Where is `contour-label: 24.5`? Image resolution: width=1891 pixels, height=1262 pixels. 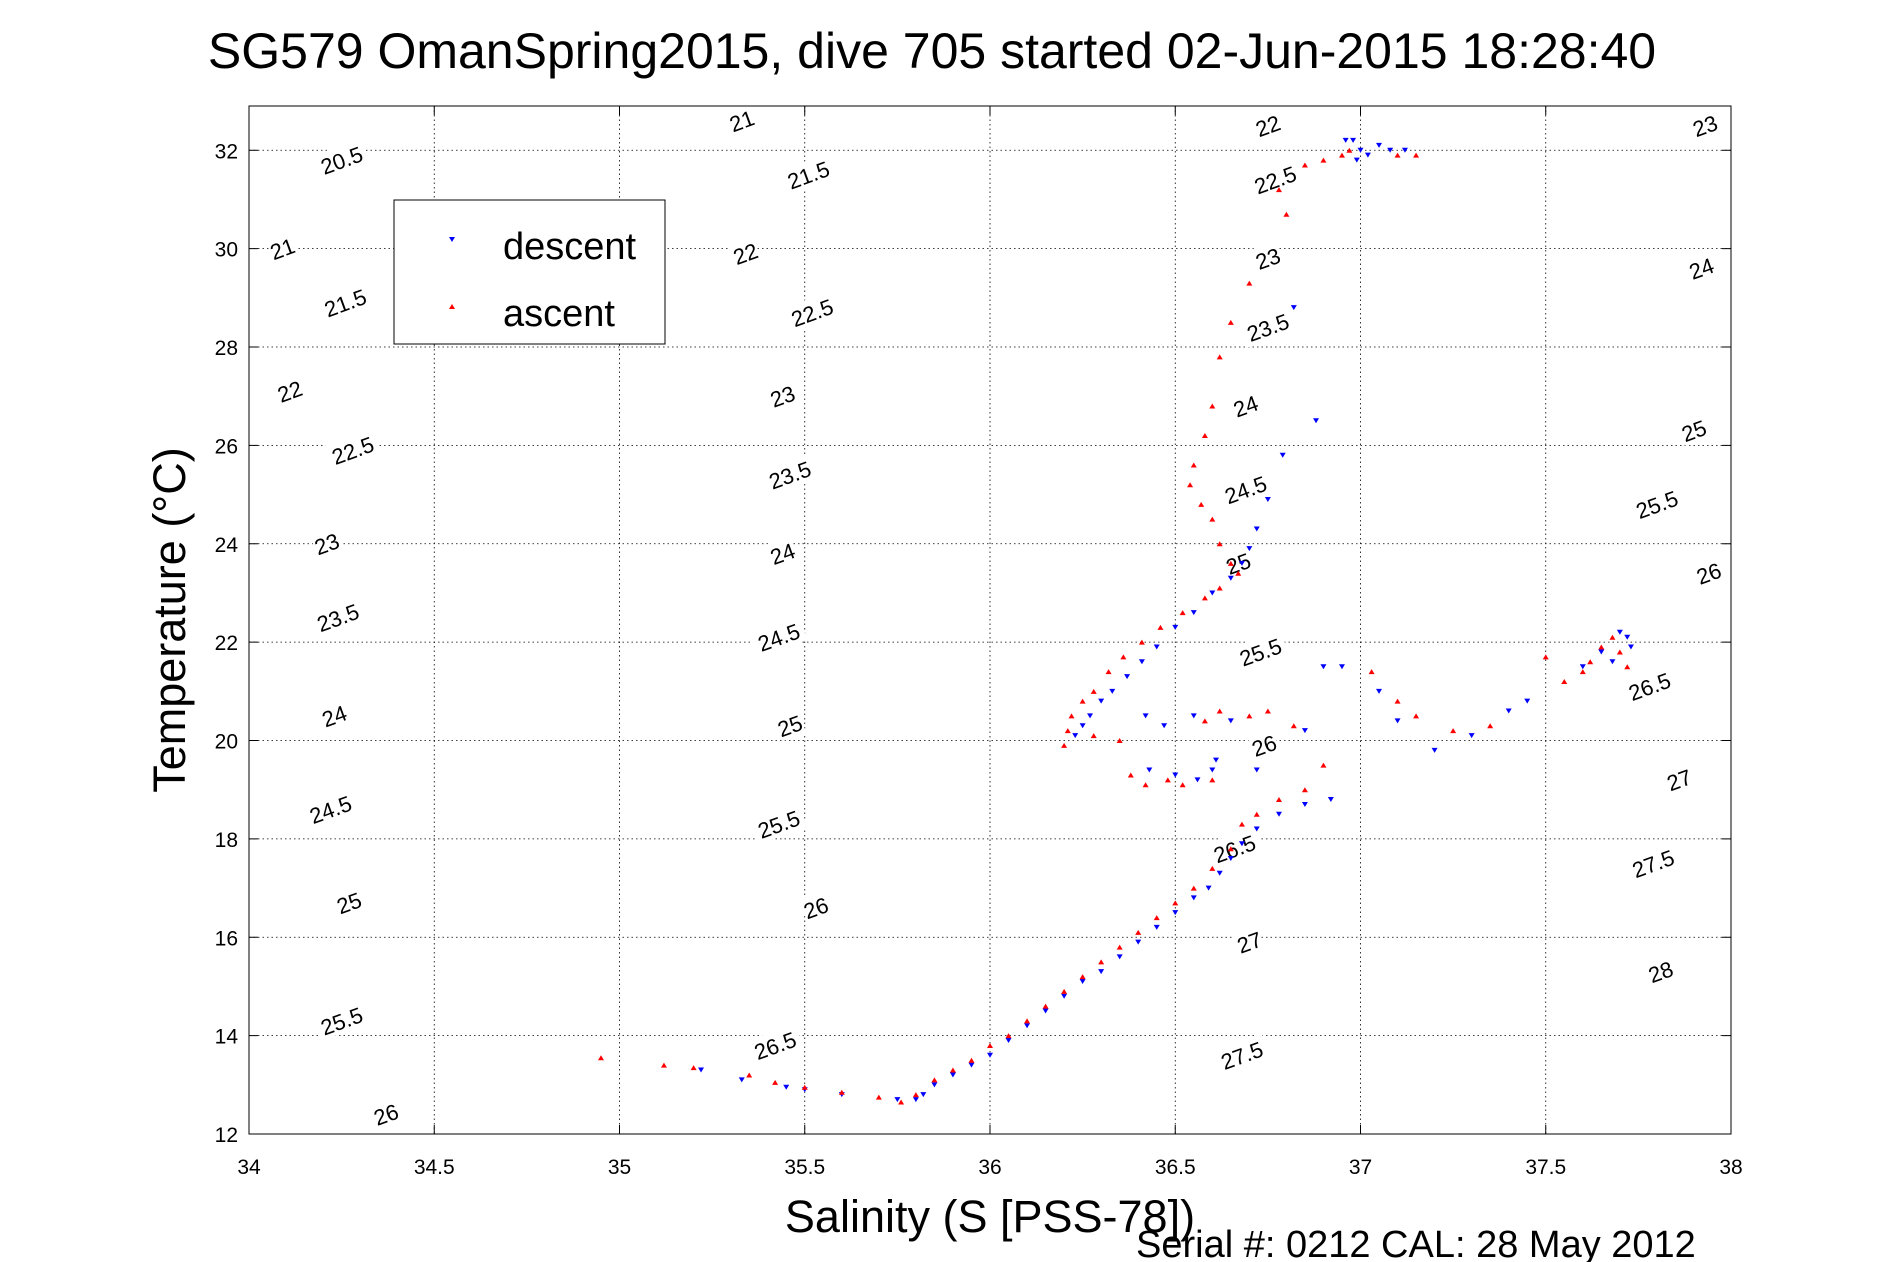
contour-label: 24.5 is located at coordinates (1245, 490).